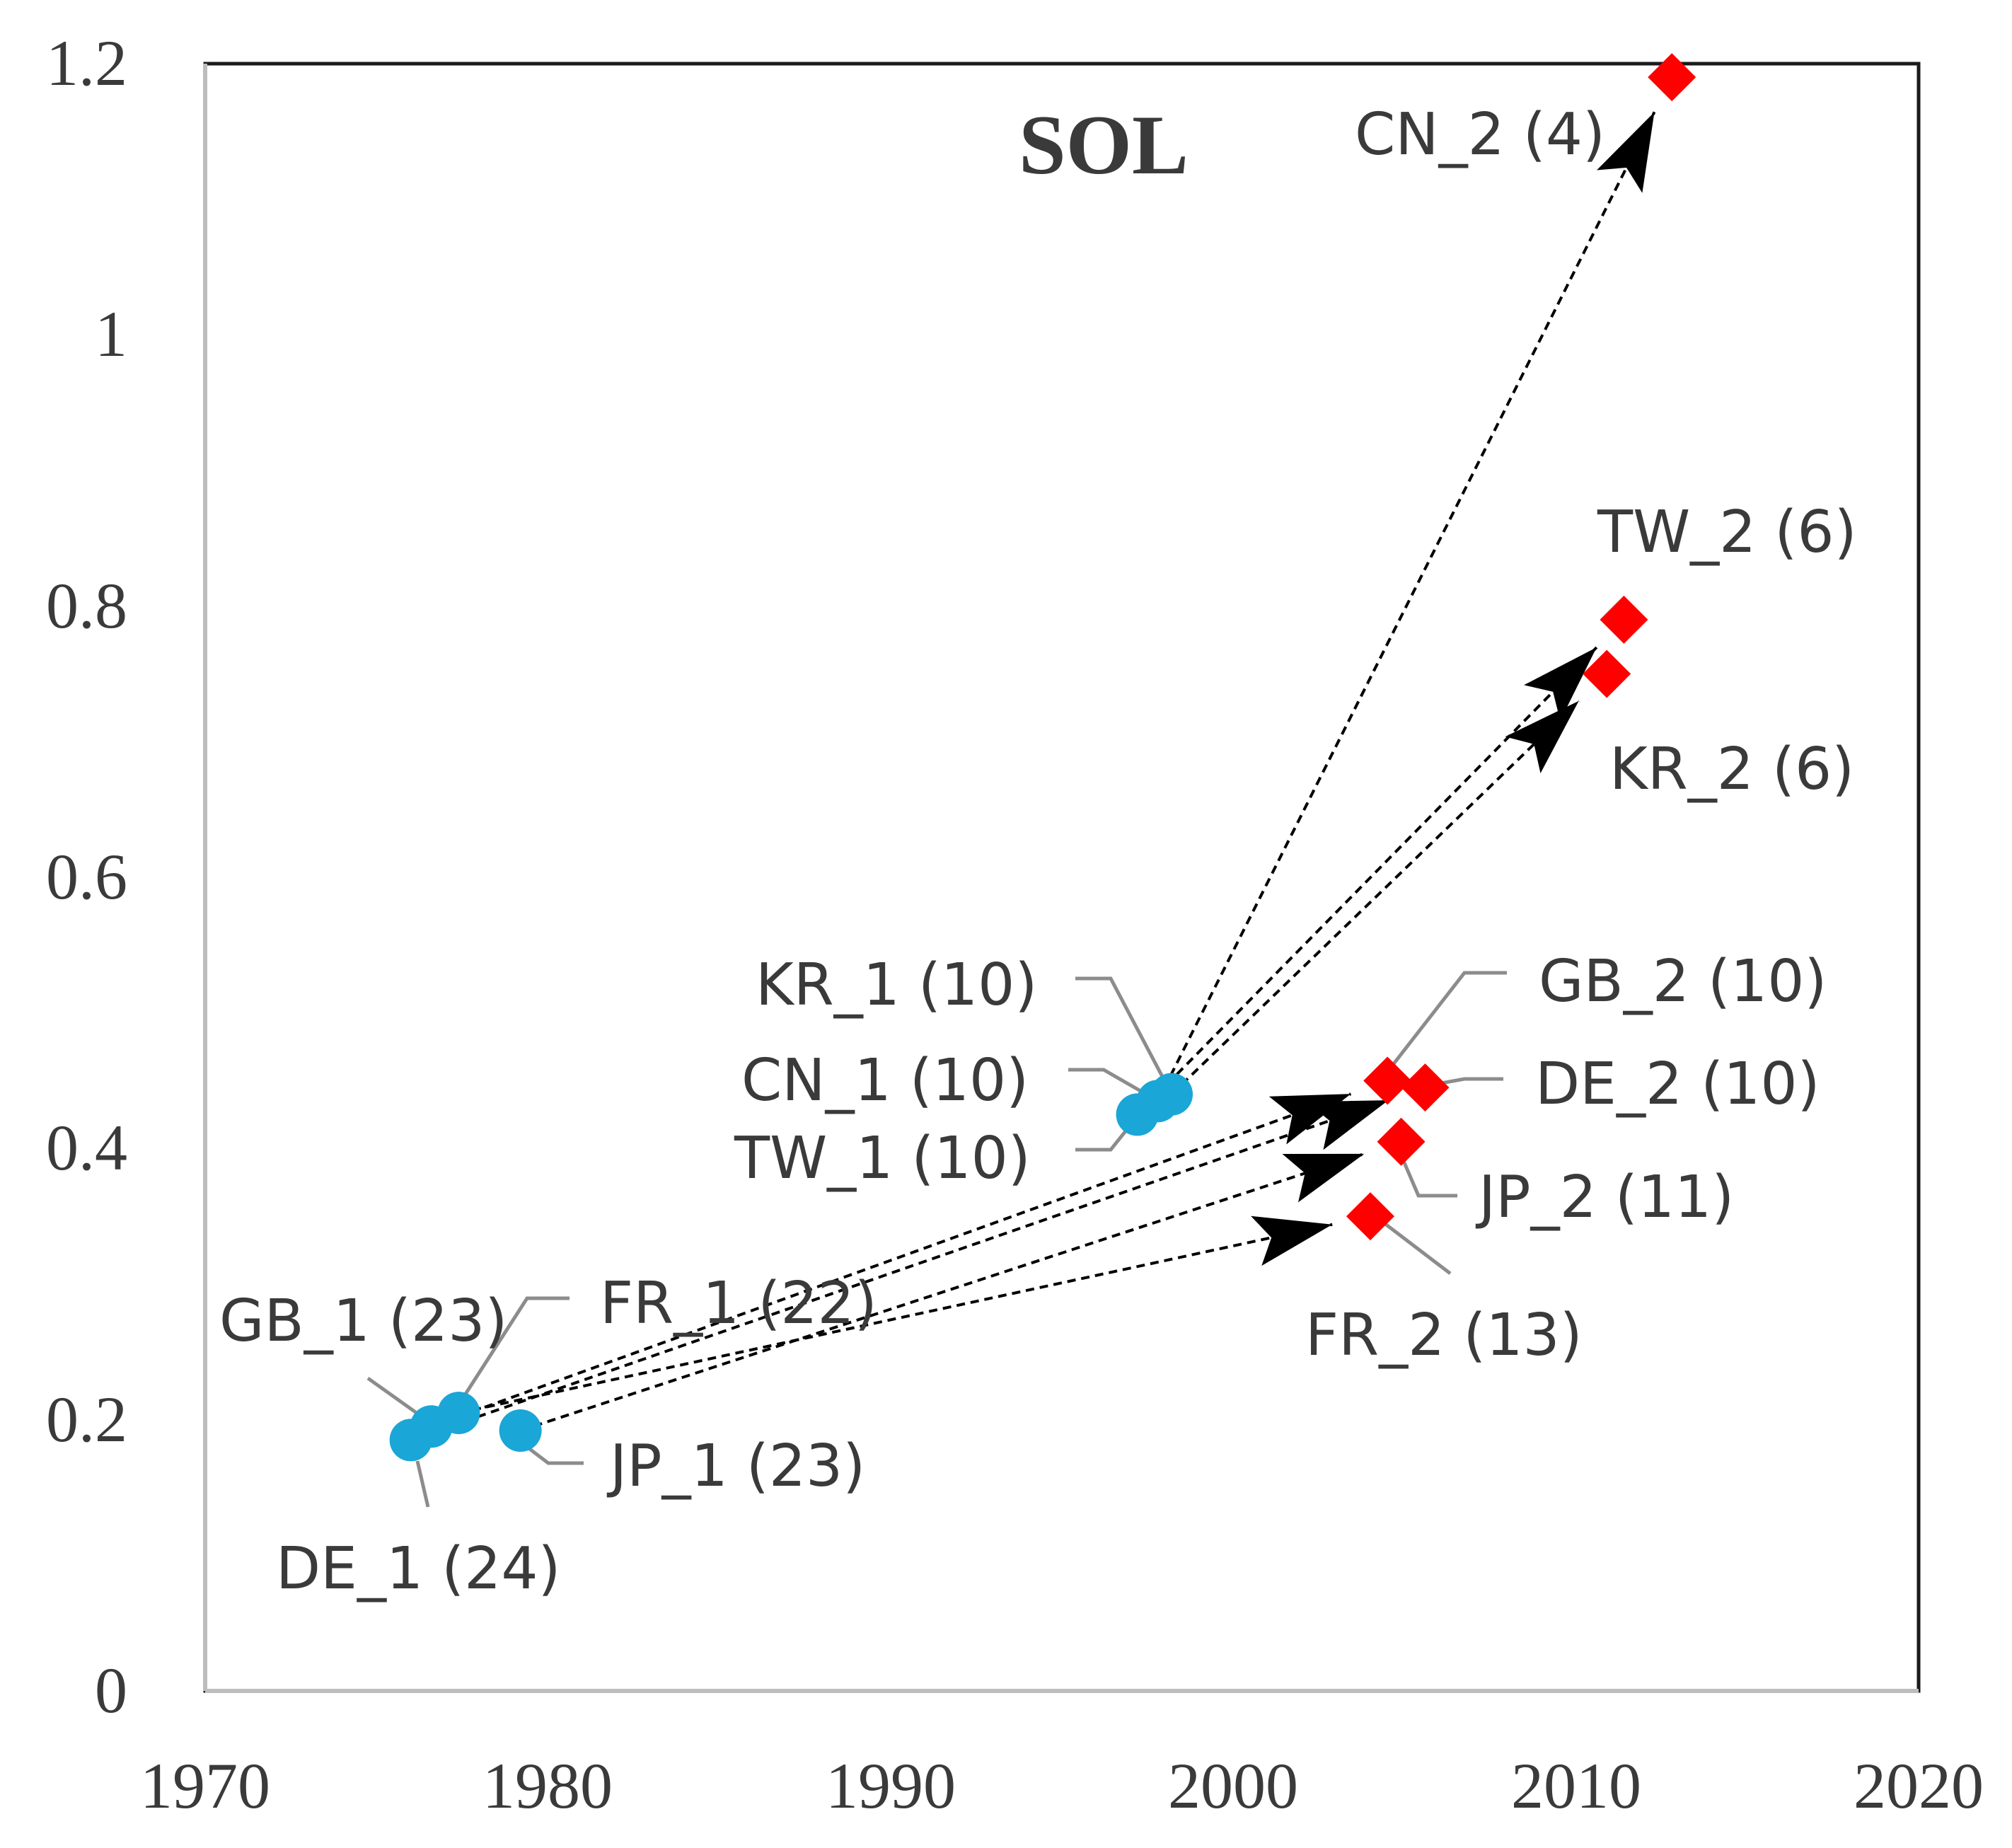  Describe the element at coordinates (1426, 1171) in the screenshot. I see `leader-line-jp2` at that location.